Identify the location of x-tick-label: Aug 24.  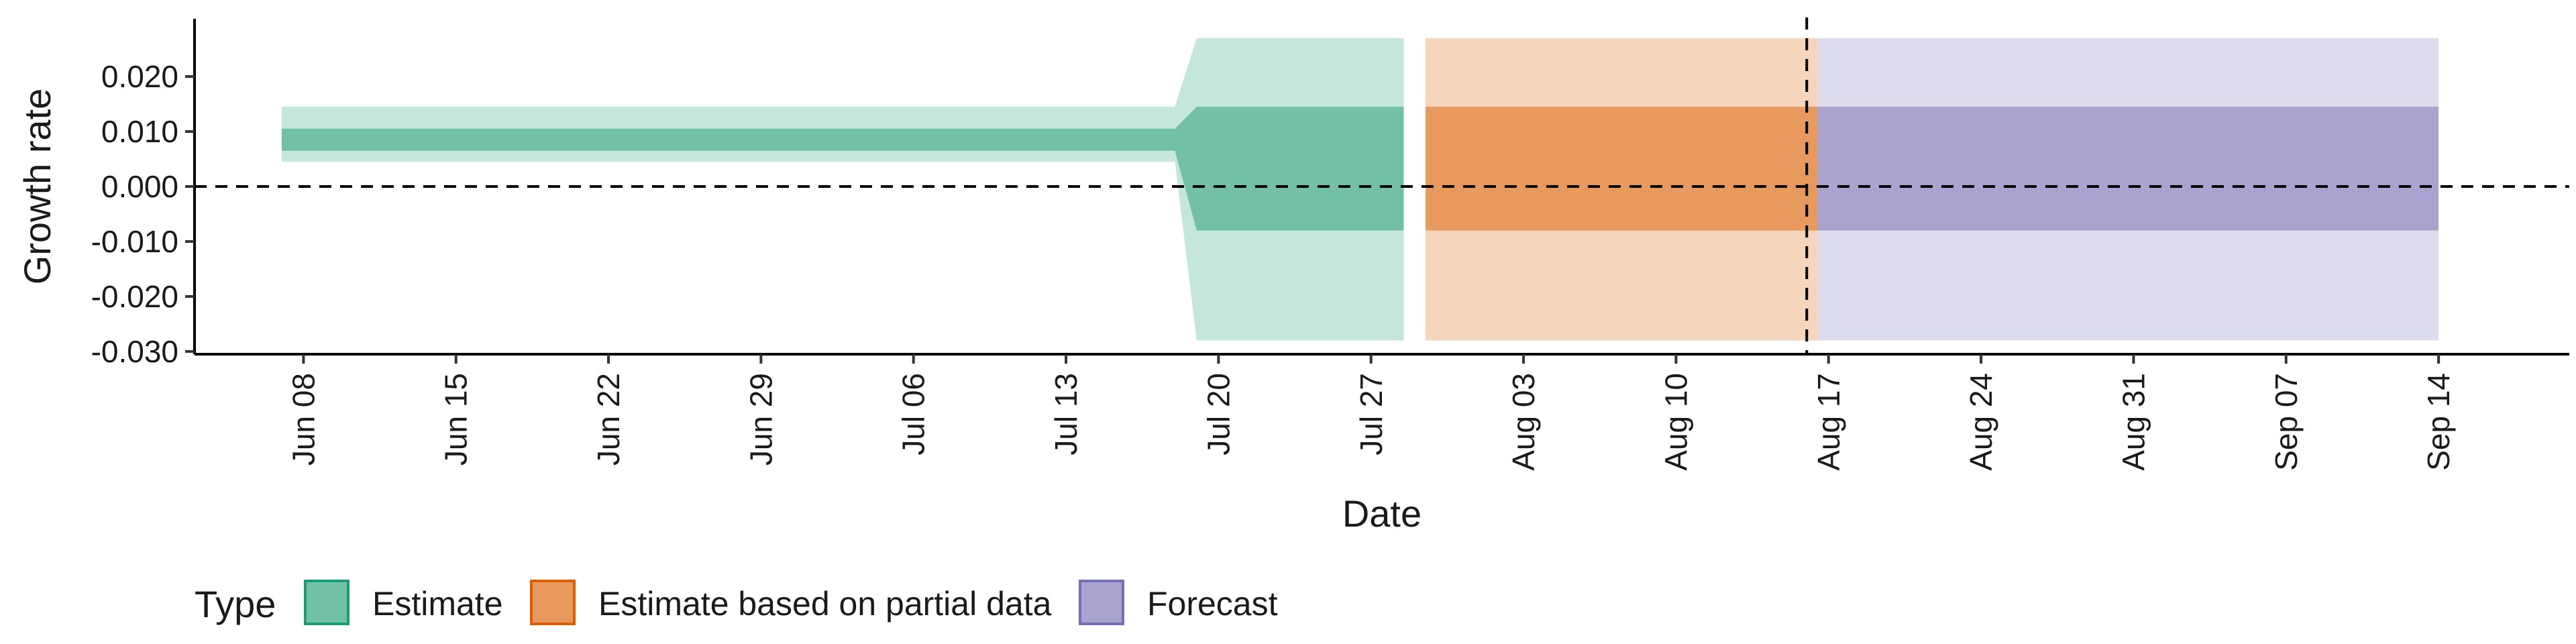
(1981, 422).